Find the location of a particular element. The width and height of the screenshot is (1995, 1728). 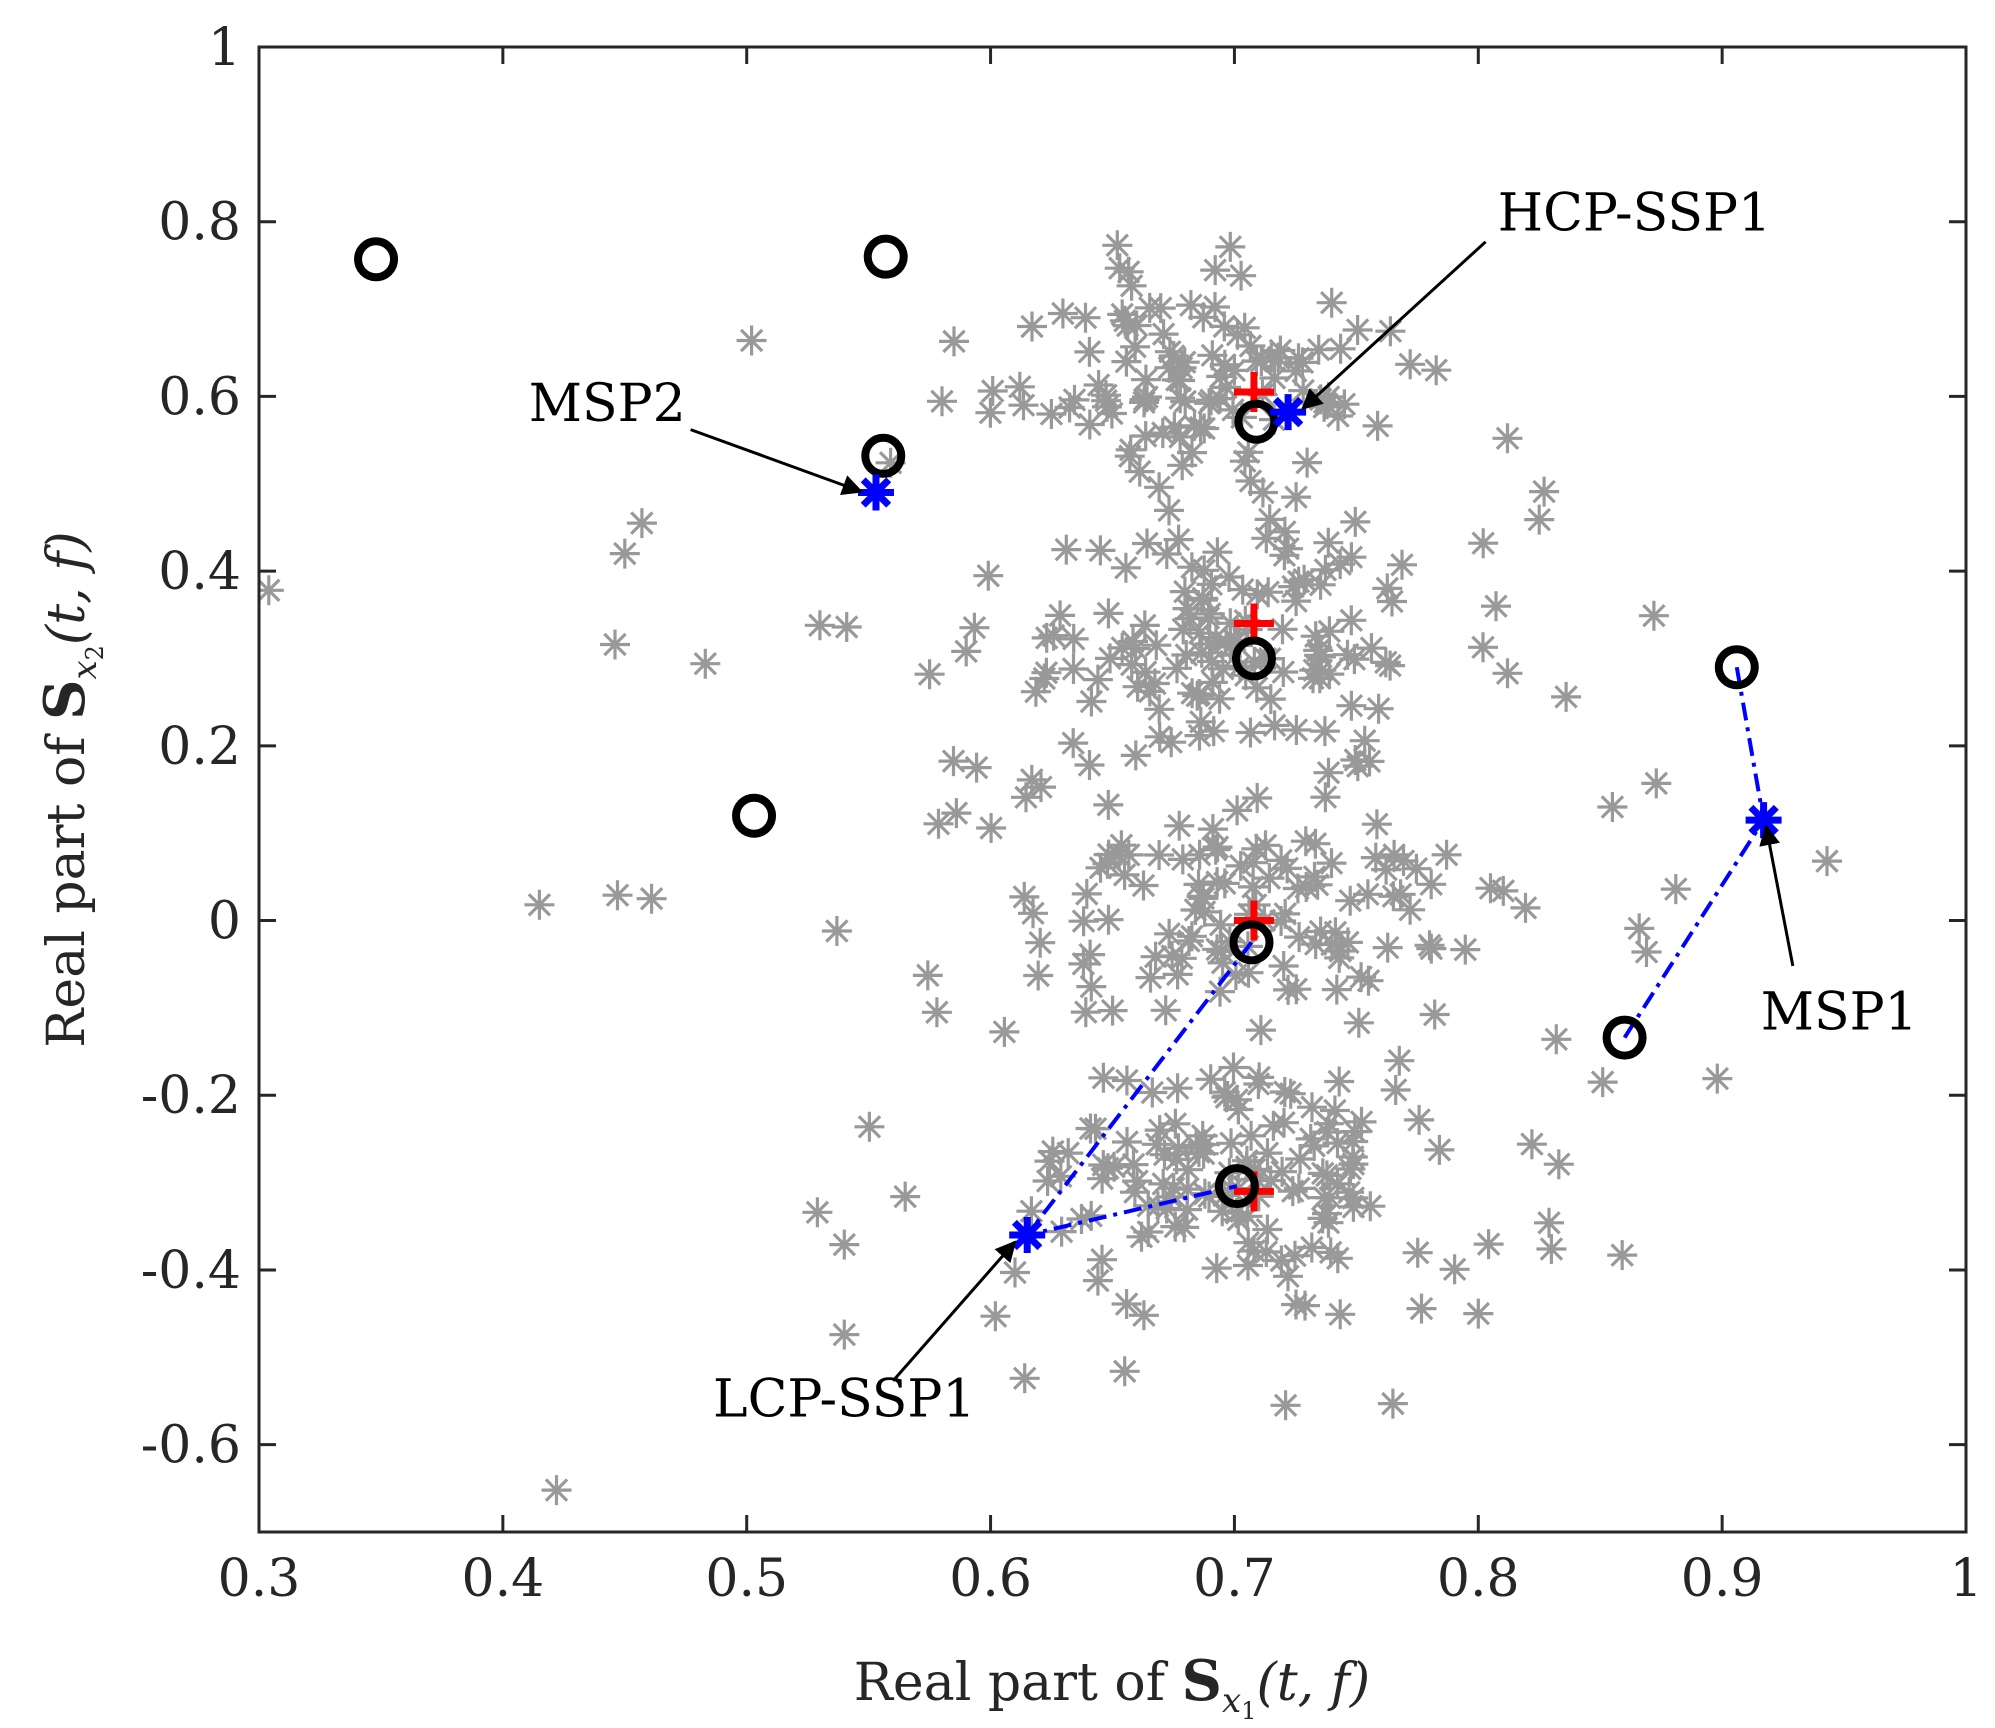

y-axis-label-args: (t, f) is located at coordinates (67, 588).